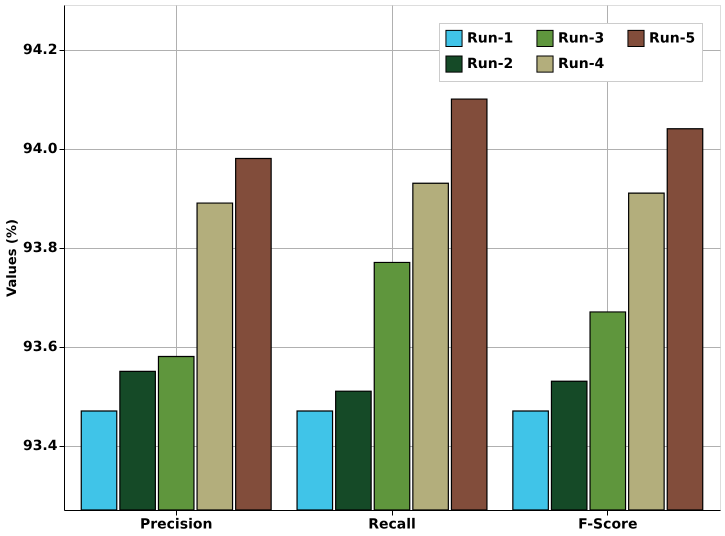 This screenshot has height=536, width=725. What do you see at coordinates (40, 149) in the screenshot?
I see `y-tick-label: 94.0` at bounding box center [40, 149].